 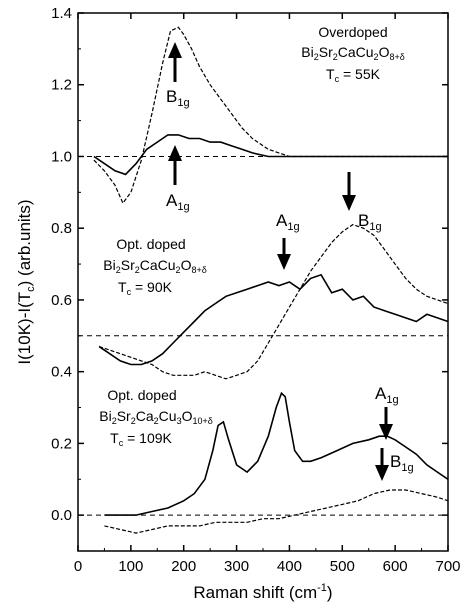 I want to click on y-tick-label: 0.8, so click(x=61, y=228).